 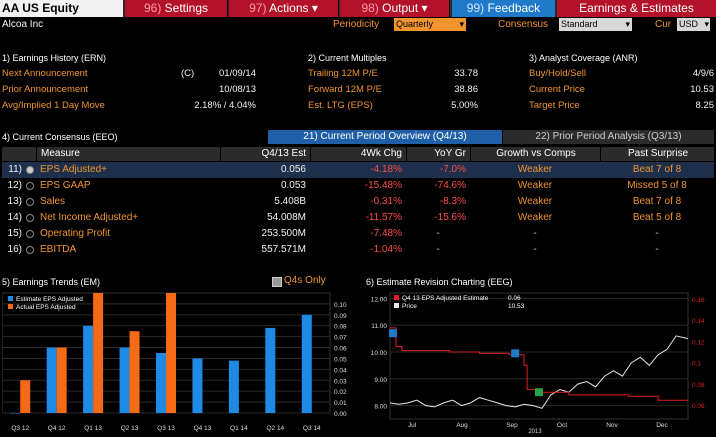 What do you see at coordinates (535, 154) in the screenshot?
I see `col-growth-vs-comps: Growth vs Comps` at bounding box center [535, 154].